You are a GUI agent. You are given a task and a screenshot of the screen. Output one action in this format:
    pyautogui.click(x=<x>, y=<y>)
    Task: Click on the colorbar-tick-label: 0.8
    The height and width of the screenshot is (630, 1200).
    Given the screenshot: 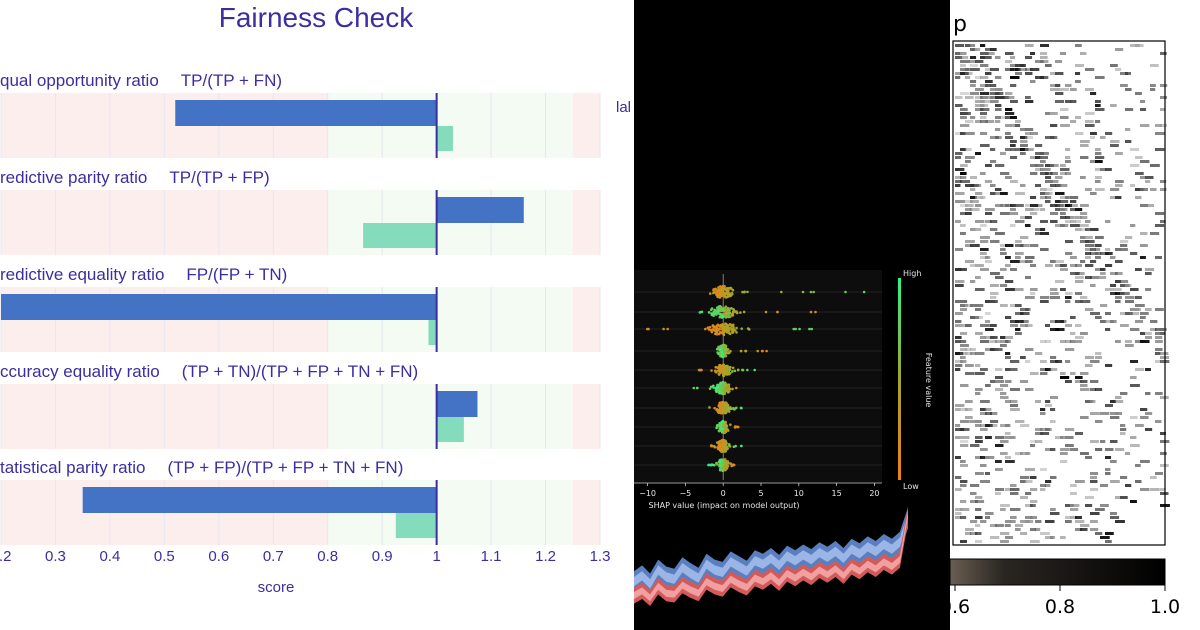 What is the action you would take?
    pyautogui.click(x=1060, y=607)
    